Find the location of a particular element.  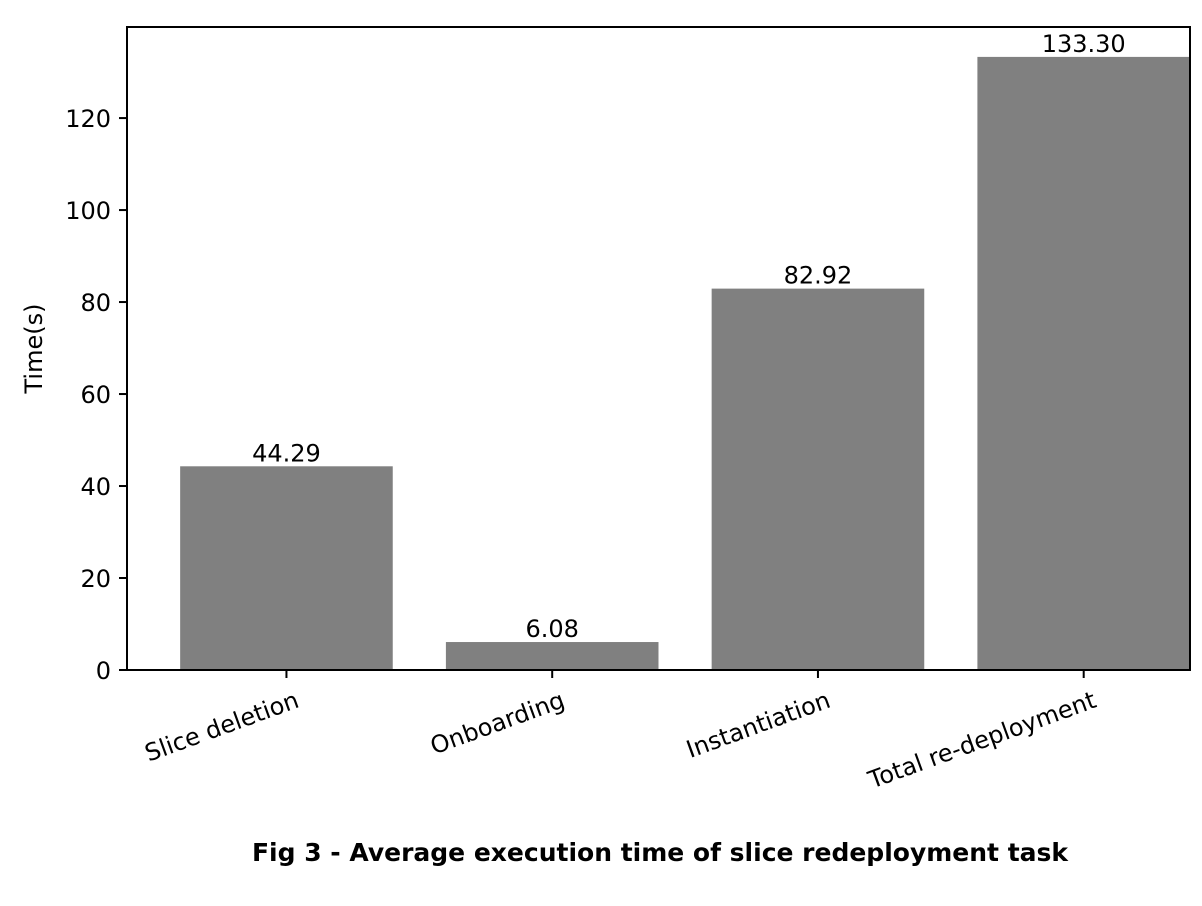

y-tick-label: 60 is located at coordinates (95, 395).